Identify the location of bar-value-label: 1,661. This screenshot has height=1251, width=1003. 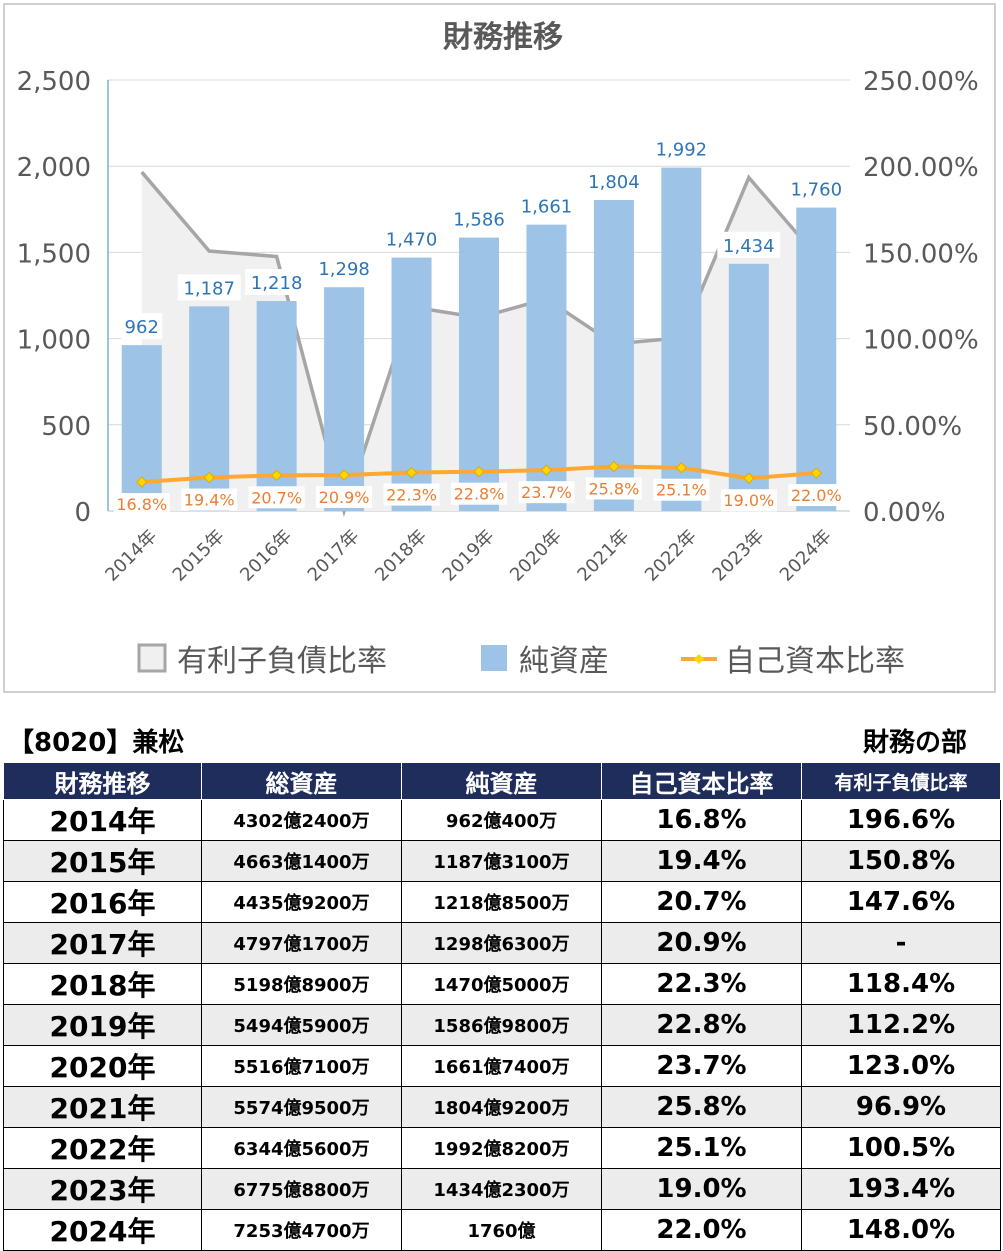
(547, 207).